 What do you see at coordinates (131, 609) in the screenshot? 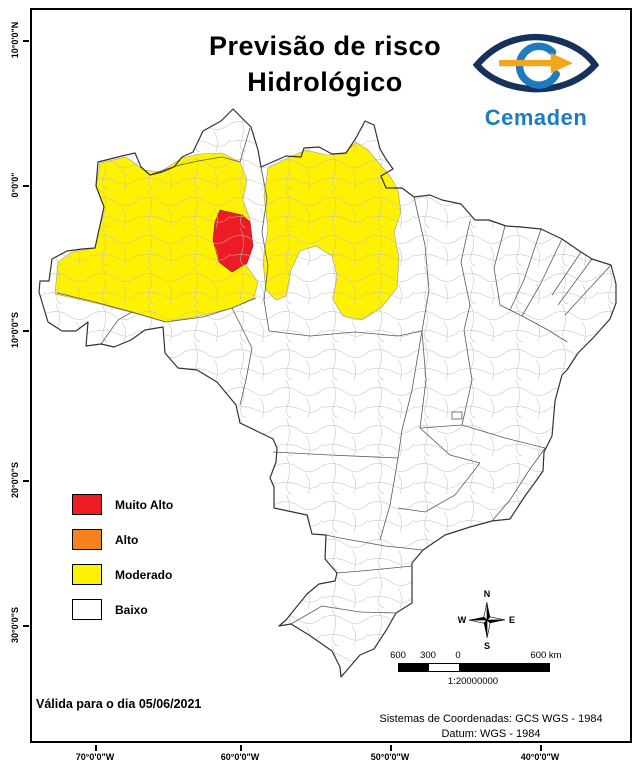
I see `legend-label-baixo: Baixo` at bounding box center [131, 609].